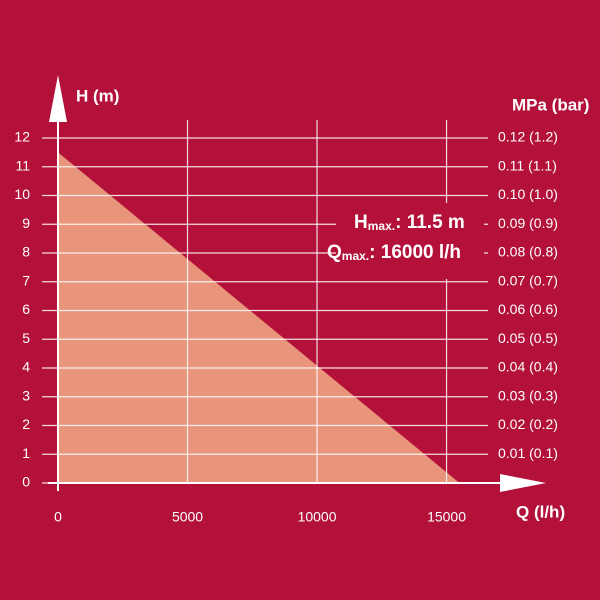 This screenshot has width=600, height=600. What do you see at coordinates (317, 517) in the screenshot?
I see `x-tick-label: 10000` at bounding box center [317, 517].